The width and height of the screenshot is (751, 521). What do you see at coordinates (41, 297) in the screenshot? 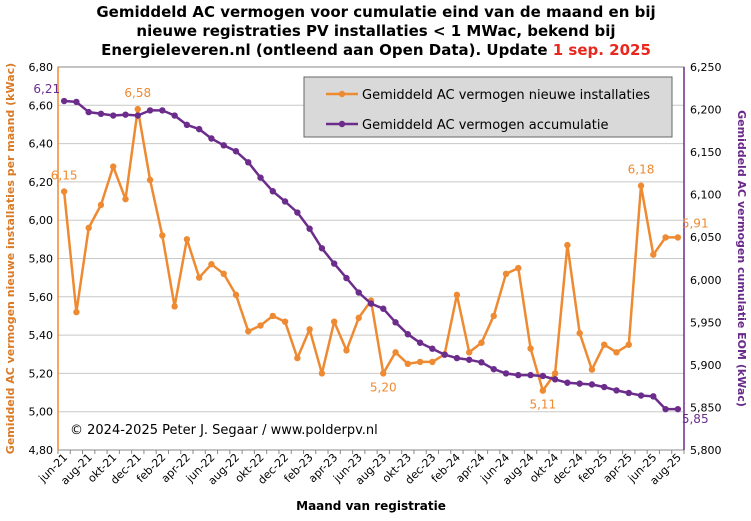
I see `left-tick-label: 5,60` at bounding box center [41, 297].